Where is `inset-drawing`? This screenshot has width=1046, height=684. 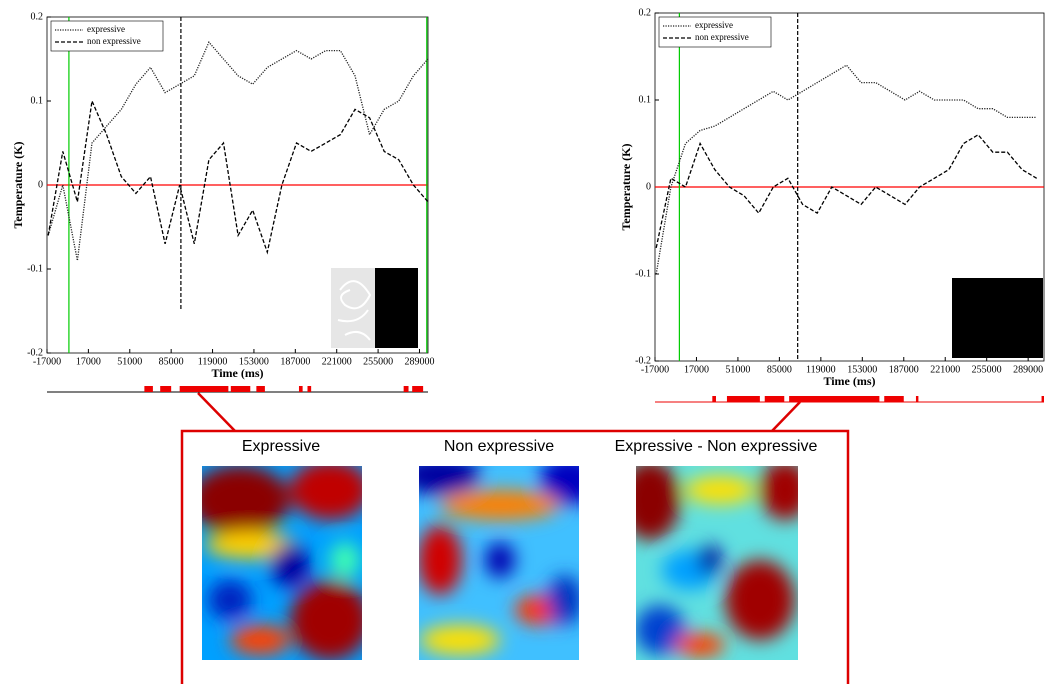 inset-drawing is located at coordinates (354, 310).